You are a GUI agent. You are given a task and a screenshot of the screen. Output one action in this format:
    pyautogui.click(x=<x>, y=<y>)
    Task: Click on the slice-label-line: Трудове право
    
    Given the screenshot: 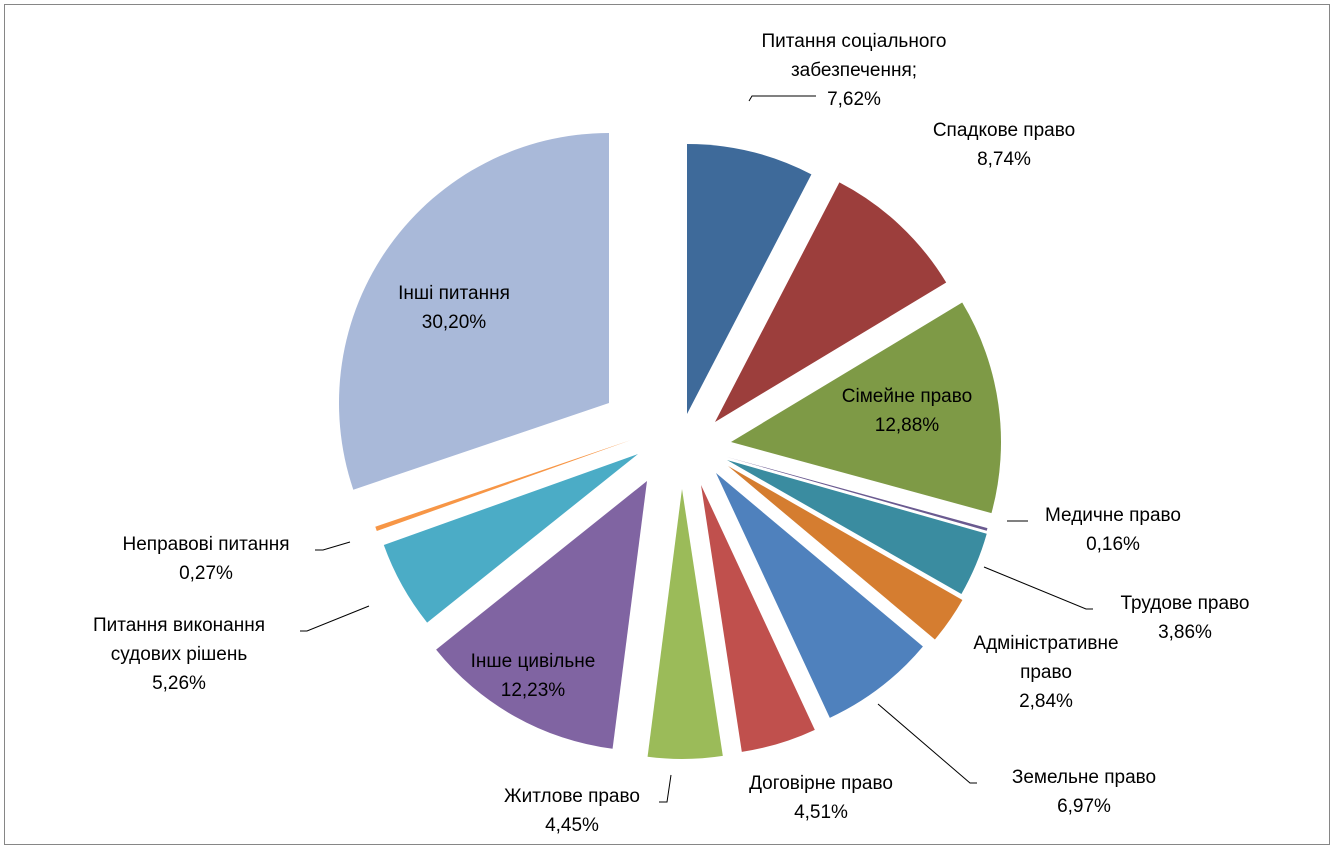 What is the action you would take?
    pyautogui.click(x=1184, y=603)
    